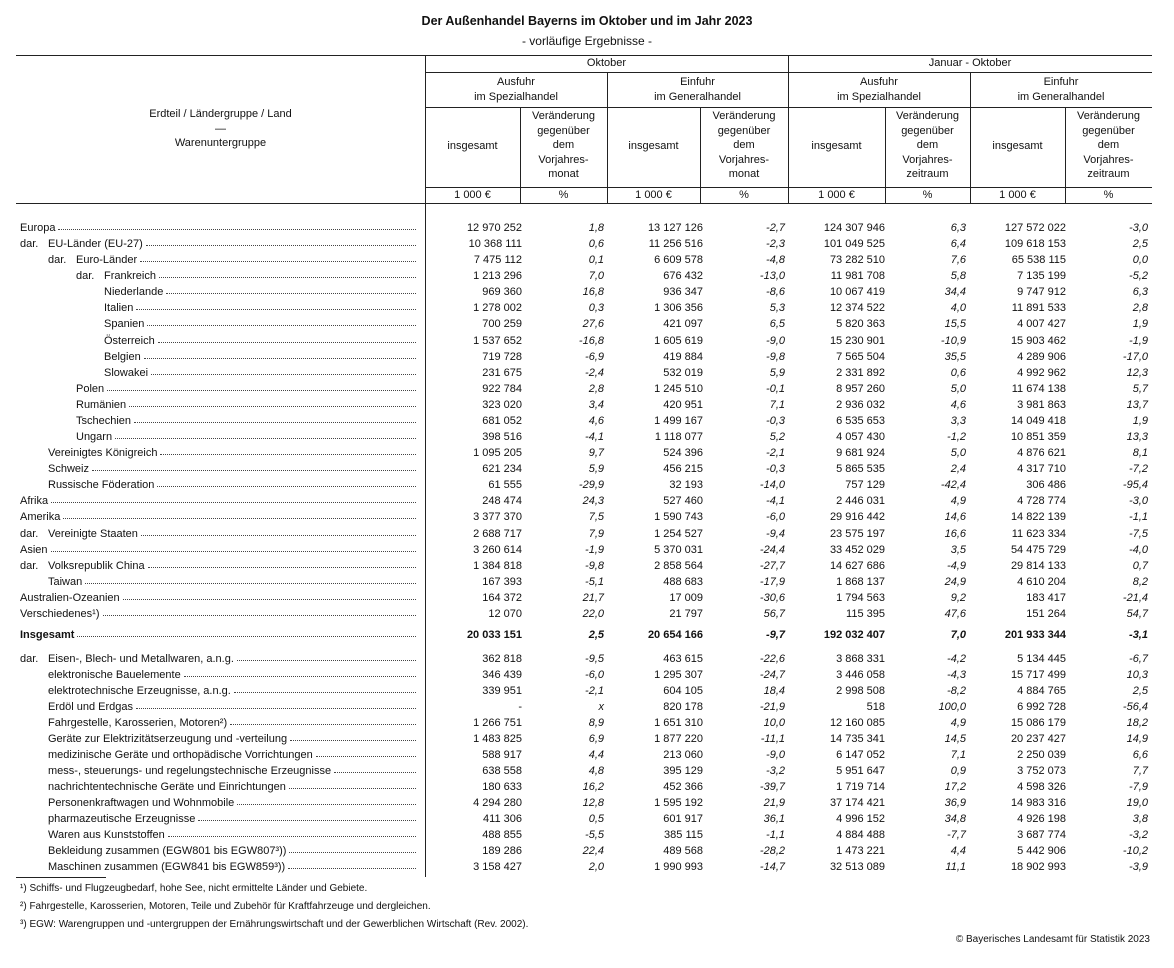 This screenshot has height=968, width=1174. Describe the element at coordinates (1038, 723) in the screenshot. I see `total-value: 15 086 179` at that location.